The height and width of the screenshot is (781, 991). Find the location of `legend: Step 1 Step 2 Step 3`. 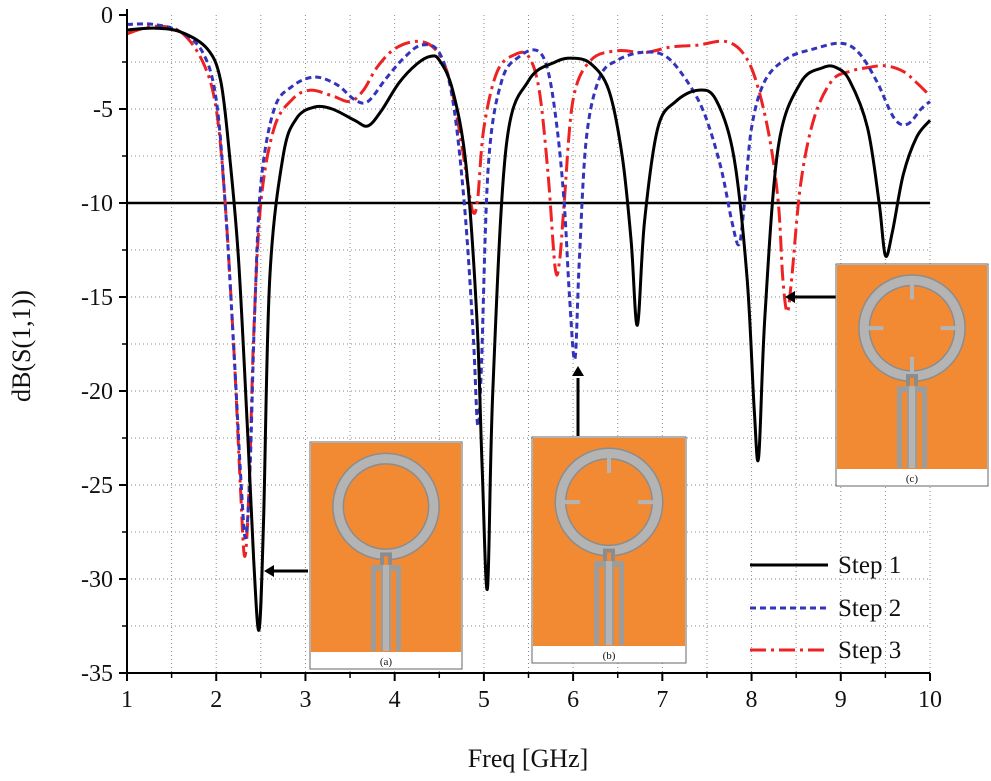

legend: Step 1 Step 2 Step 3 is located at coordinates (825, 608).